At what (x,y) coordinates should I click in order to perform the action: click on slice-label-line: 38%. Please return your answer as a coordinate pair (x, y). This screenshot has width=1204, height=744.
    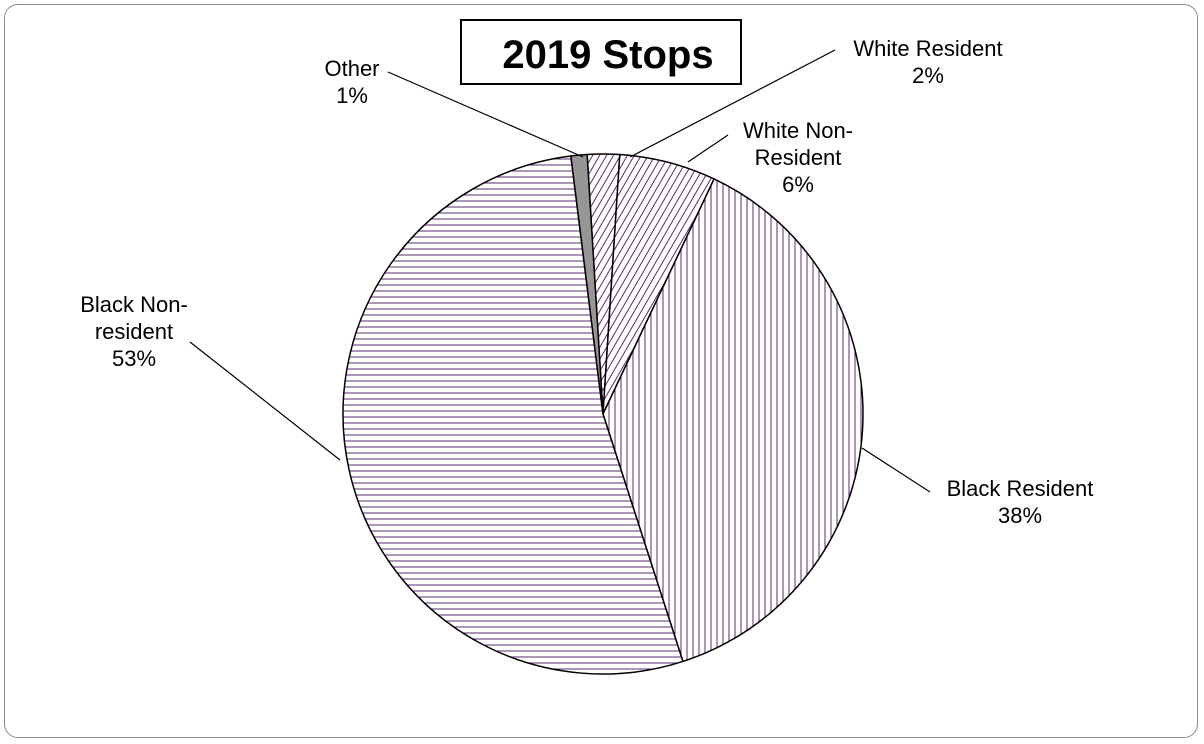
    Looking at the image, I should click on (1020, 515).